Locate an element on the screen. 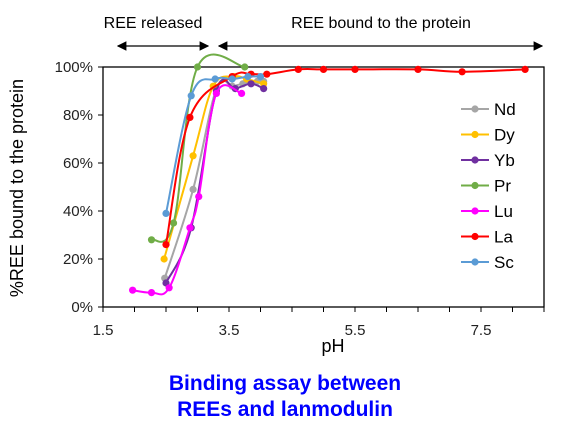  legend: Nd Dy Yb Pr Lu La Sc is located at coordinates (488, 186).